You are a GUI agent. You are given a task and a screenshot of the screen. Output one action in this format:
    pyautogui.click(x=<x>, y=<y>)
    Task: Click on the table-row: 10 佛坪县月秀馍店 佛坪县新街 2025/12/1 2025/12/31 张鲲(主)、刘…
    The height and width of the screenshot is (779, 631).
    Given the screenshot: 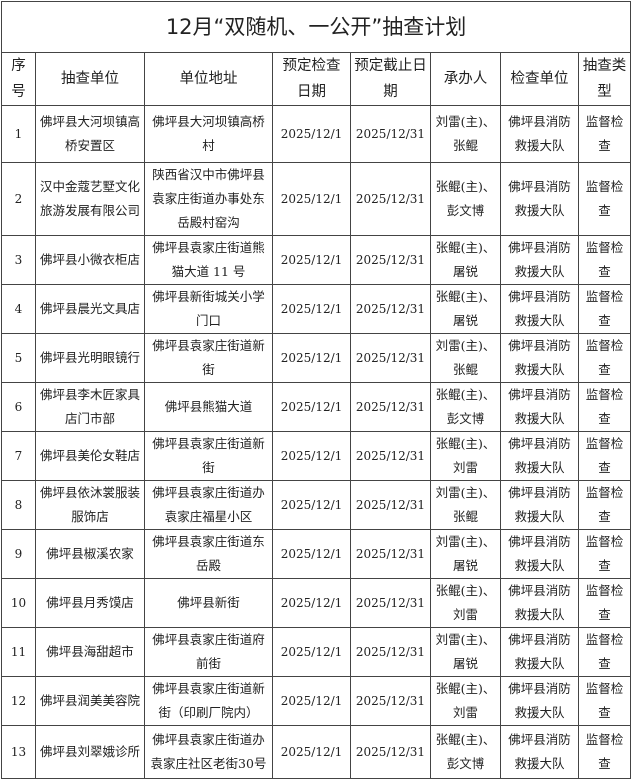 What is the action you would take?
    pyautogui.click(x=316, y=603)
    